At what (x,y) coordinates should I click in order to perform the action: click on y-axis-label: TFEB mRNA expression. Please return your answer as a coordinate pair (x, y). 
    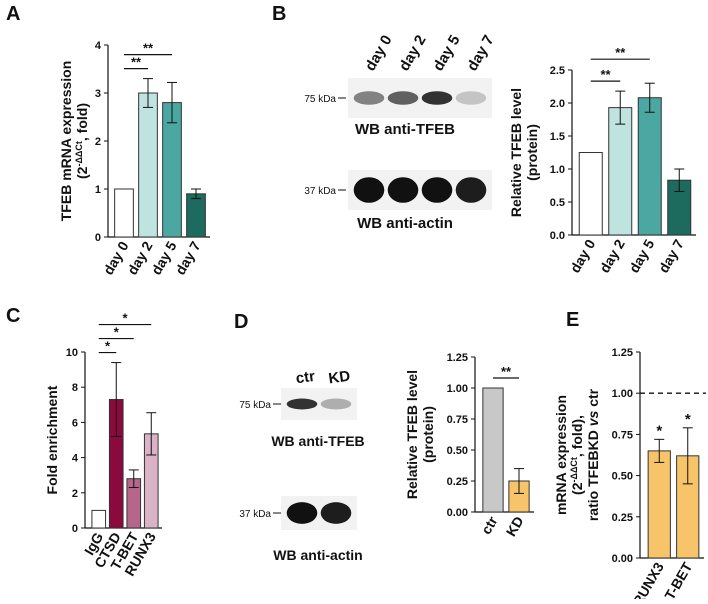
    Looking at the image, I should click on (66, 141).